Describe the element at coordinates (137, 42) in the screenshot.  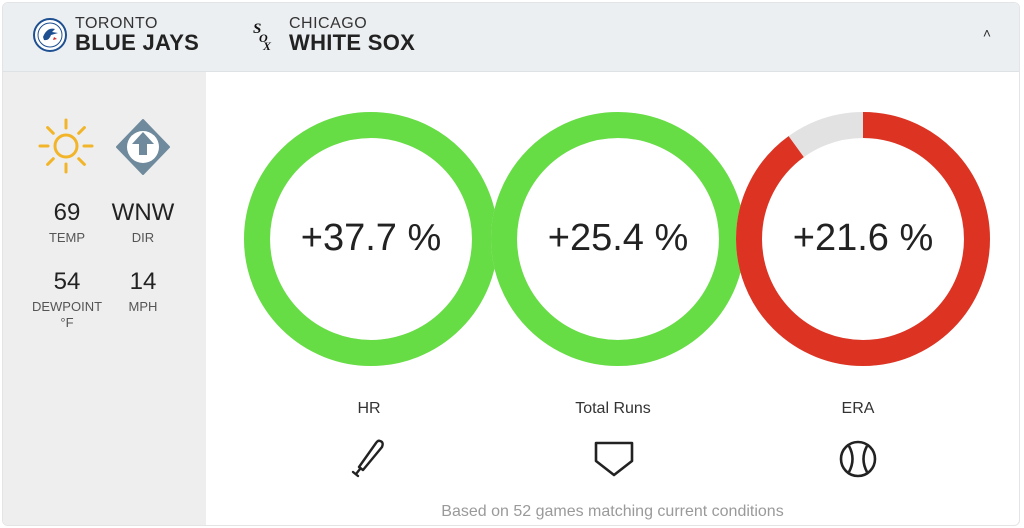
I see `away-team-name: BLUE JAYS` at that location.